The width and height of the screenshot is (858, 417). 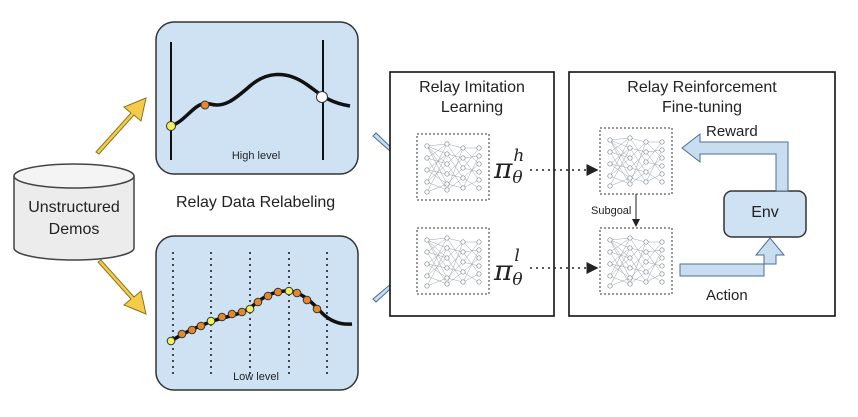 I want to click on imitation-title-line2: Learning, so click(x=472, y=107).